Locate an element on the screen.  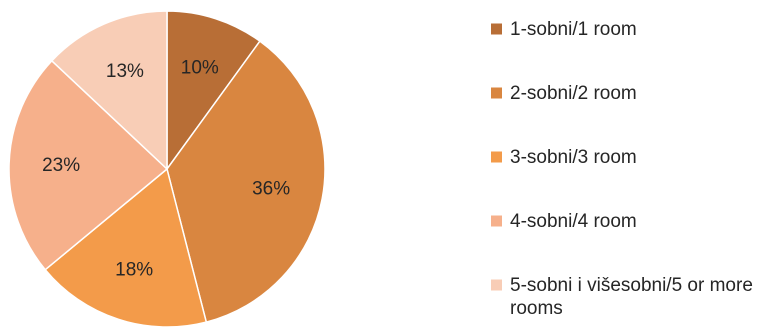
legend-item-1: 1-sobni/1 room is located at coordinates (564, 29).